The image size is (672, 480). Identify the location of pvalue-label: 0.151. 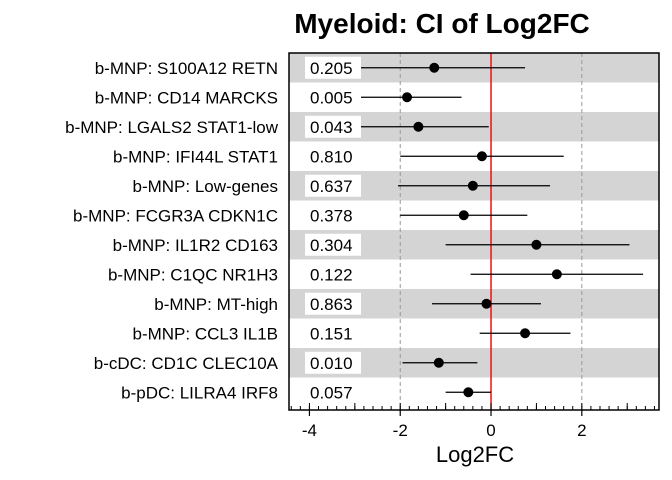
(331, 333).